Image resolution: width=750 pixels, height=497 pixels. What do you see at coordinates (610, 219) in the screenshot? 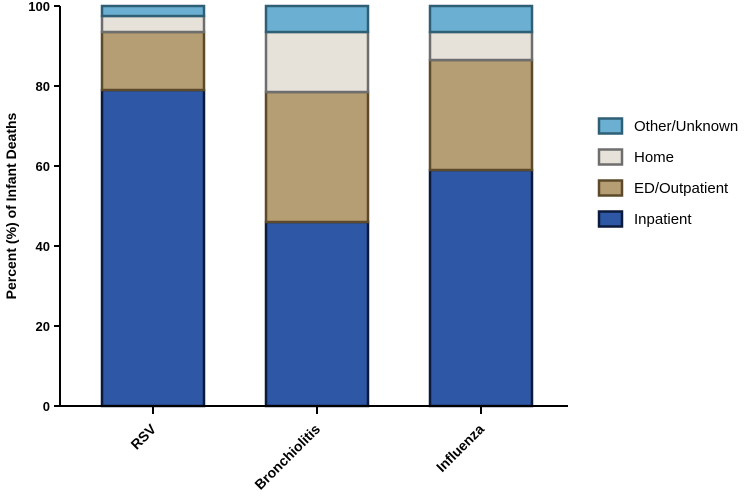
I see `legend-swatch-inpatient` at bounding box center [610, 219].